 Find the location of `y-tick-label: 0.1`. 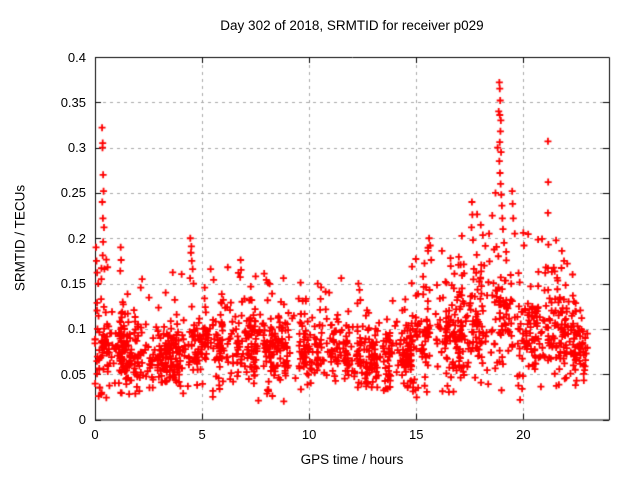

y-tick-label: 0.1 is located at coordinates (76, 329).